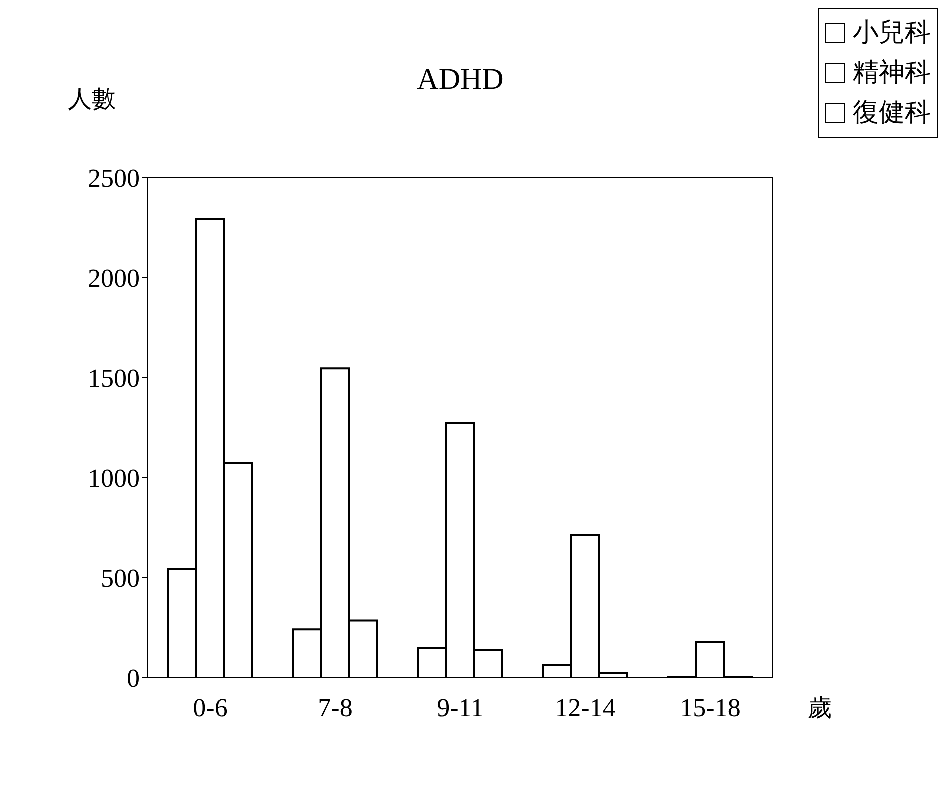 The image size is (947, 804). What do you see at coordinates (114, 479) in the screenshot?
I see `y-tick-label: 1000` at bounding box center [114, 479].